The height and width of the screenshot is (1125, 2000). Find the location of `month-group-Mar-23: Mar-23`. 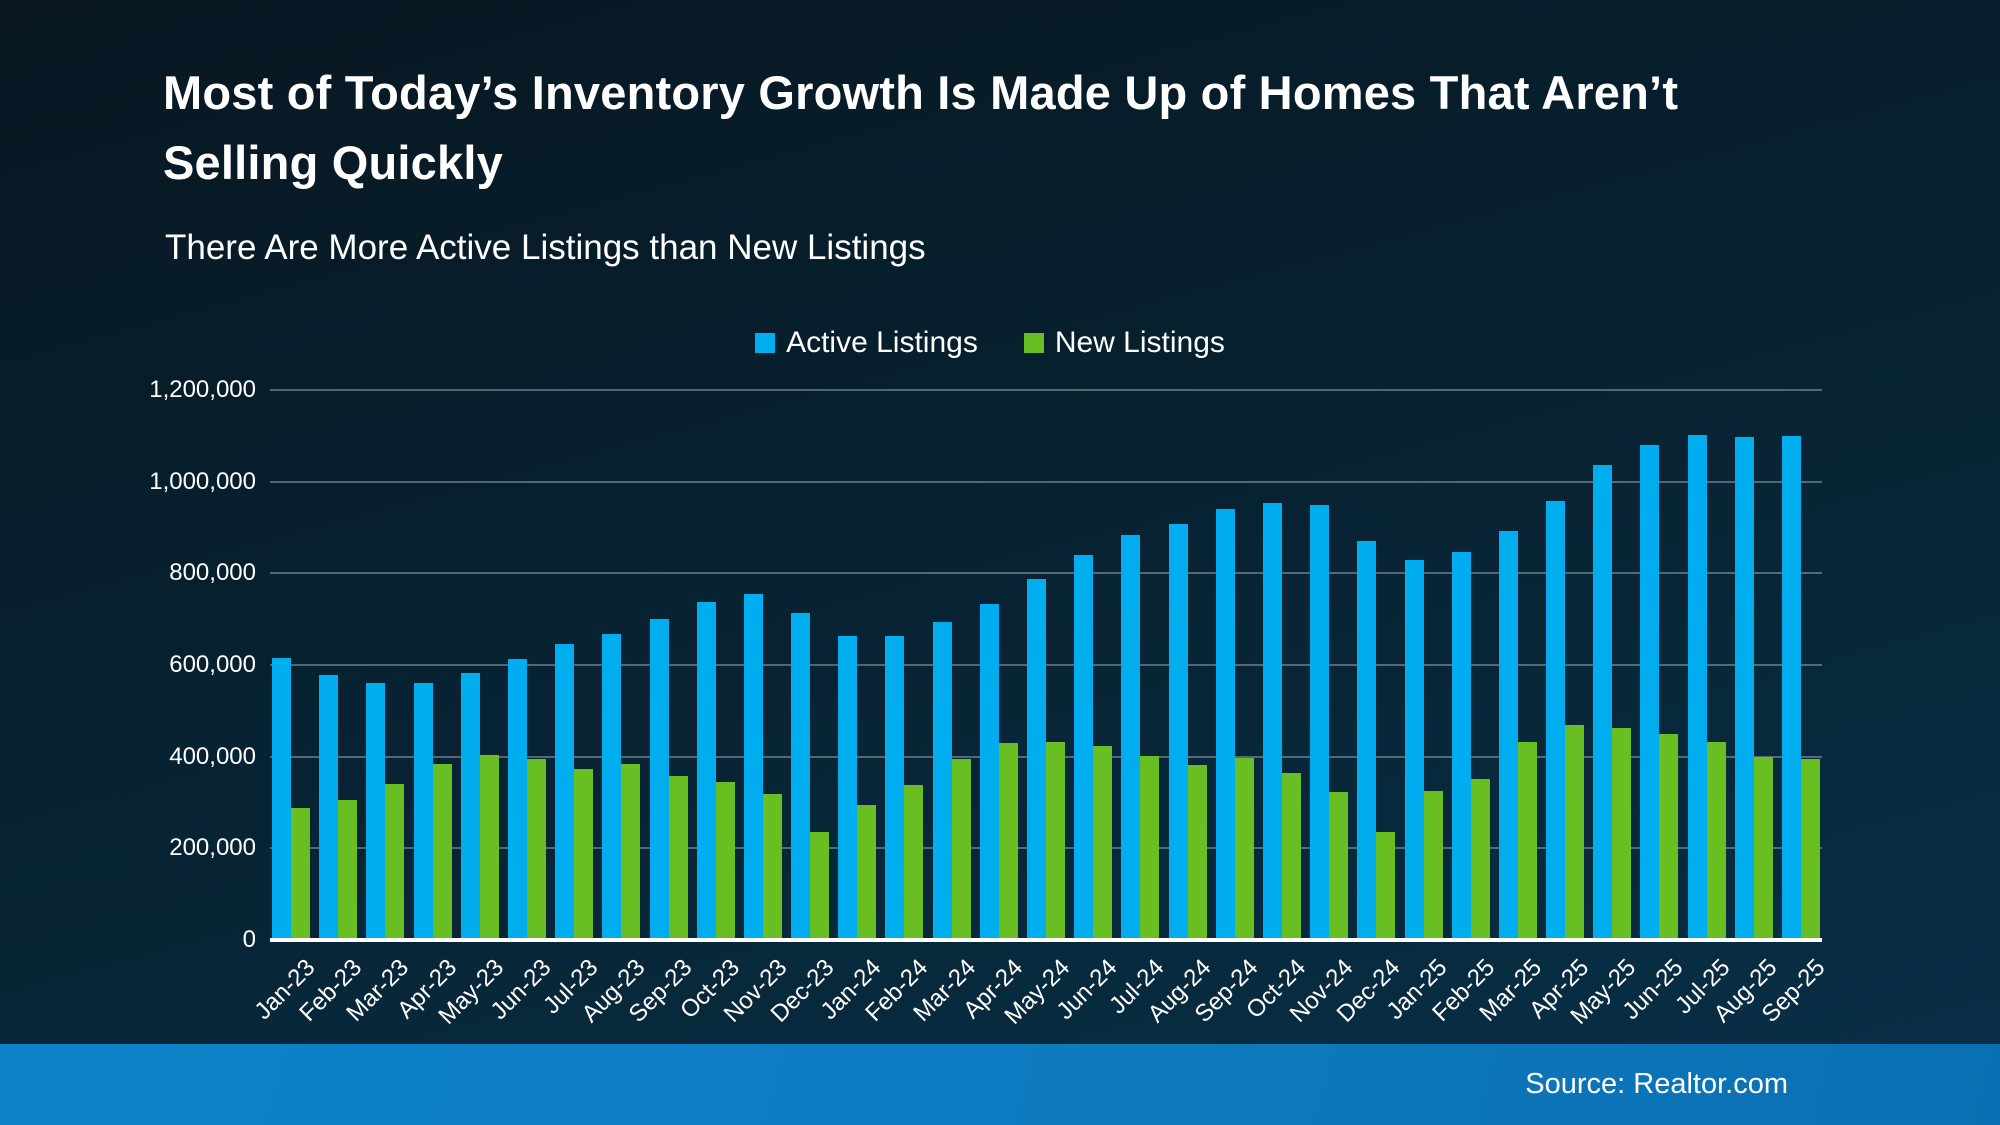

month-group-Mar-23: Mar-23 is located at coordinates (378, 708).